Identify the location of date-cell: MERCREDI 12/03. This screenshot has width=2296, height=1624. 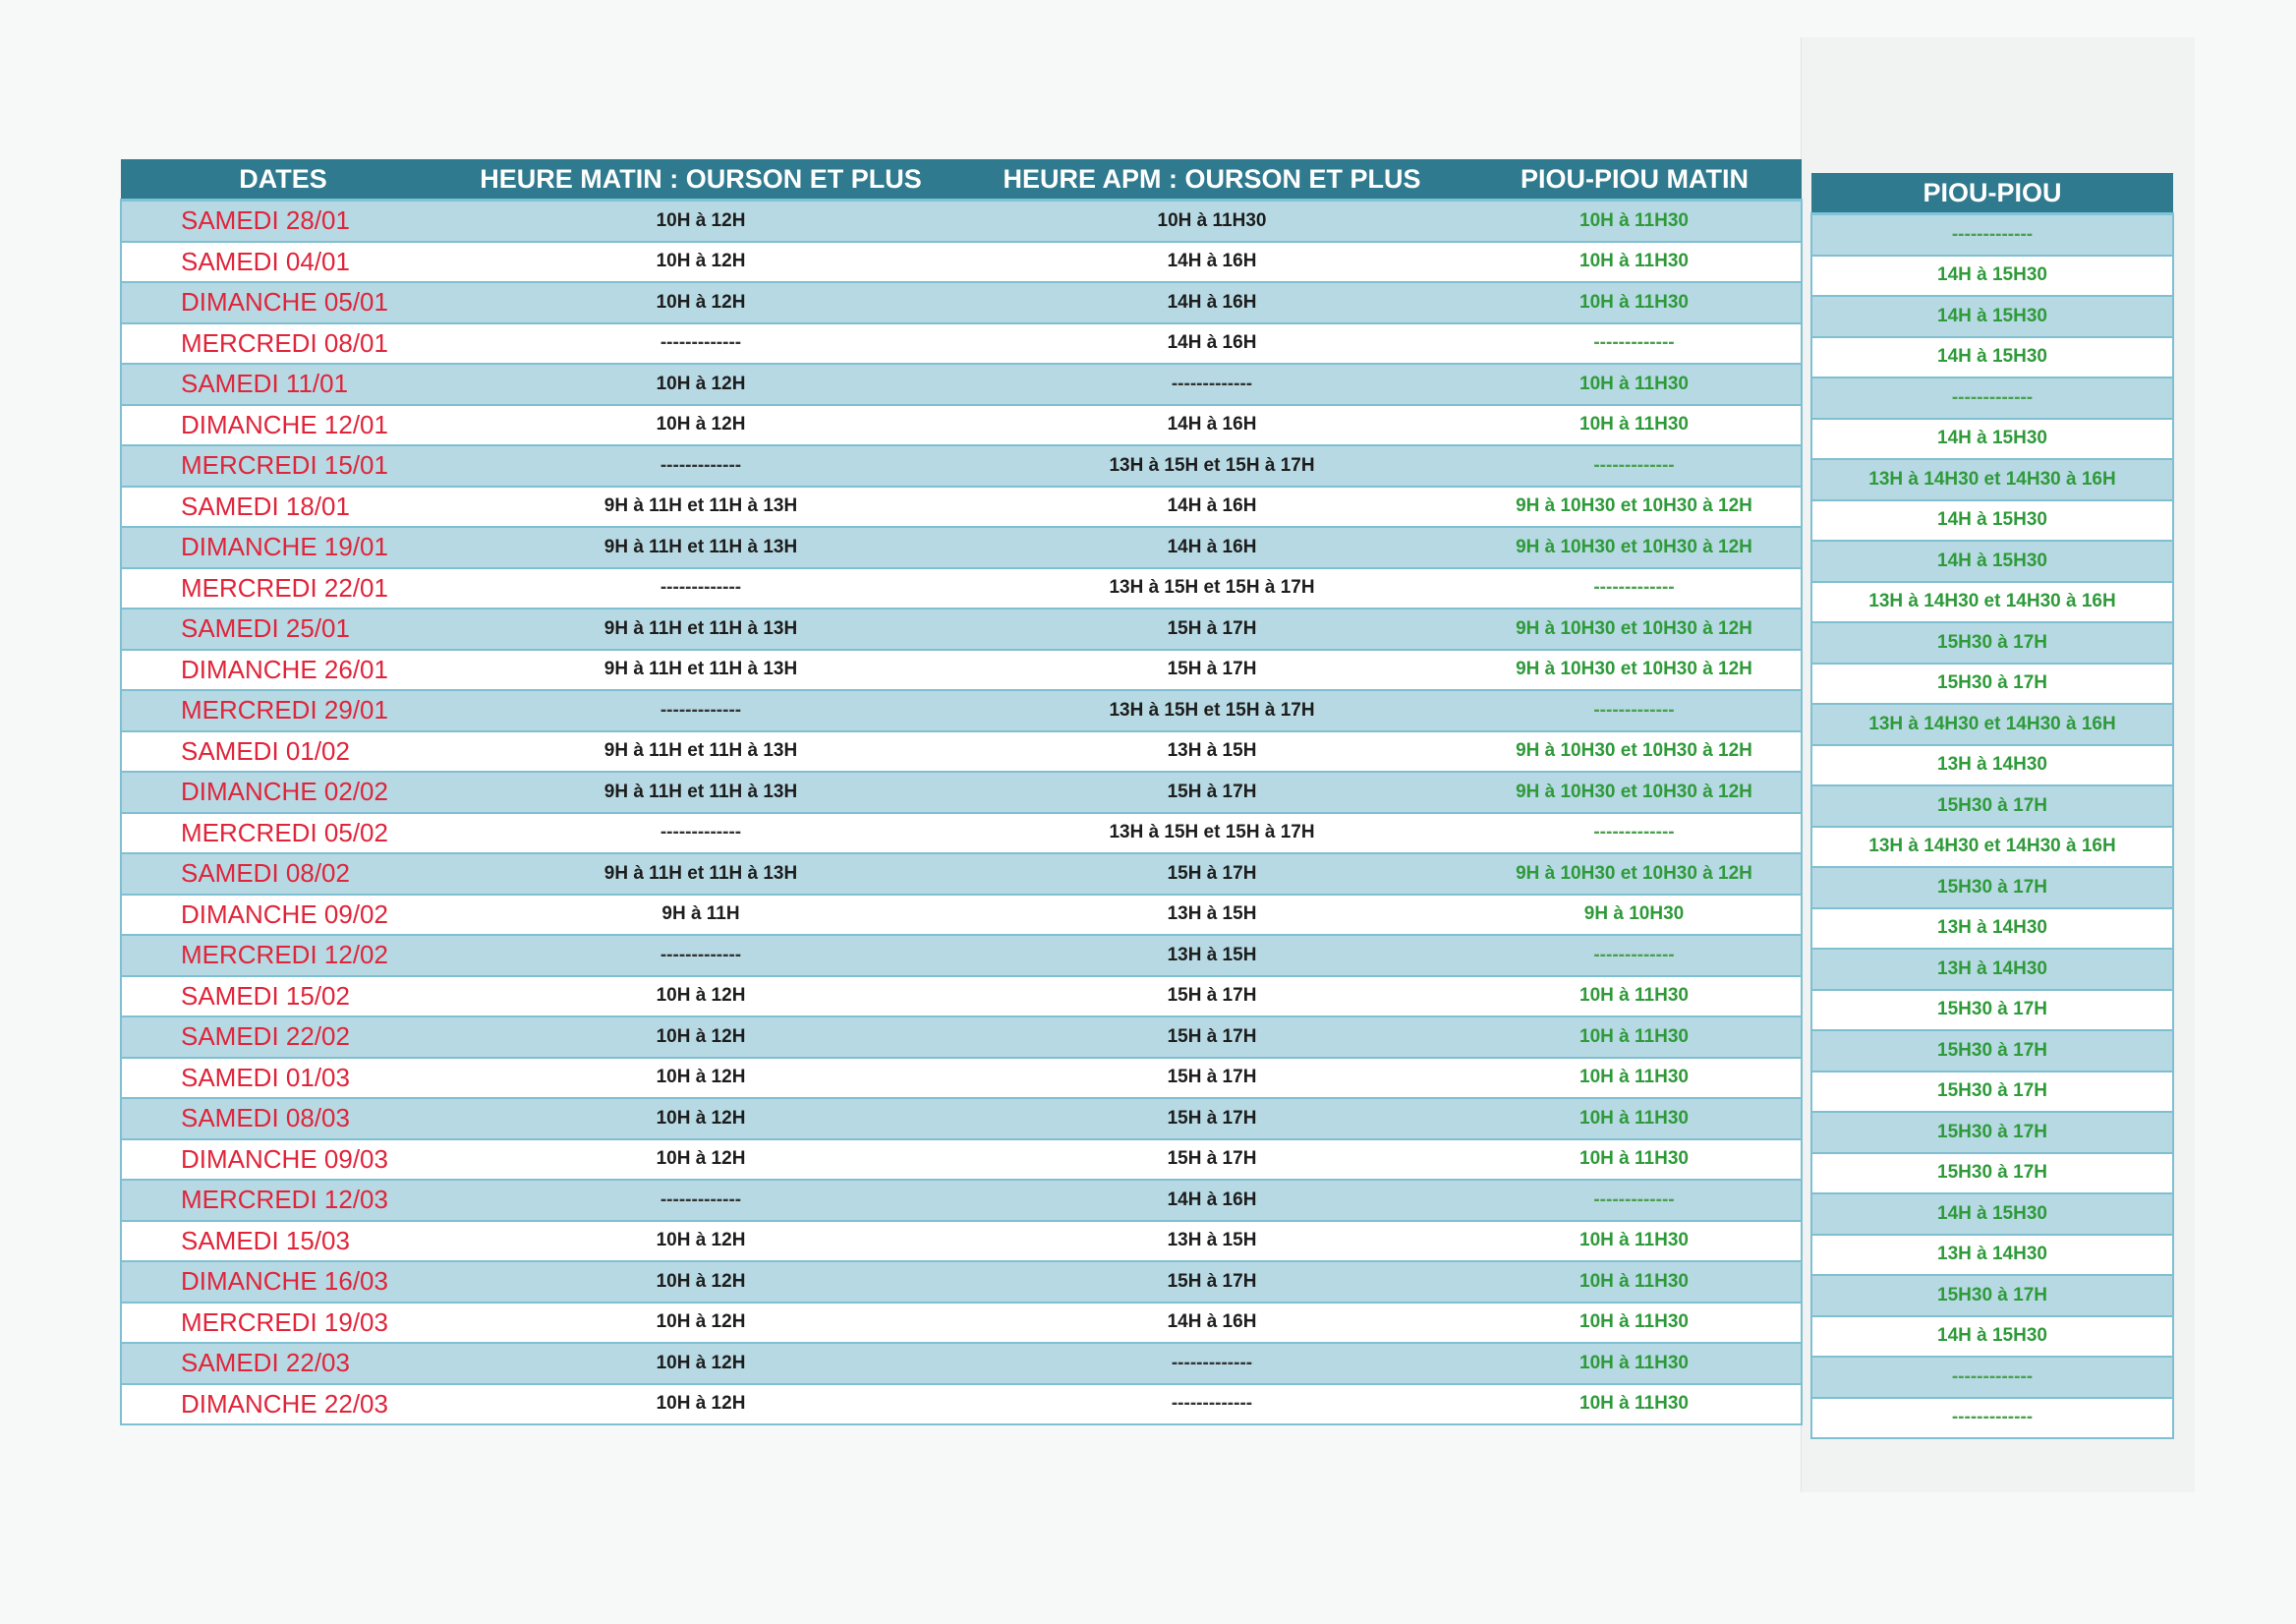
(283, 1201).